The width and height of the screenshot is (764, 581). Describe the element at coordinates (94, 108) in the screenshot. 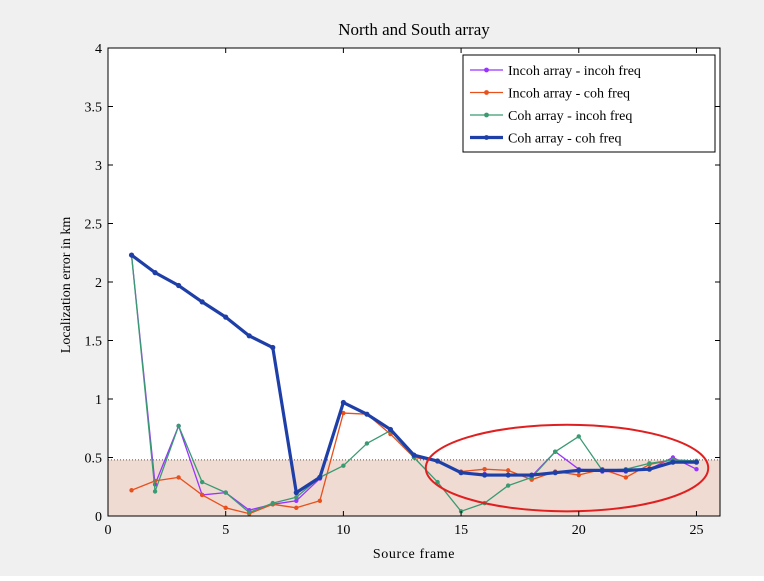

I see `y-tick-label: 3.5` at that location.